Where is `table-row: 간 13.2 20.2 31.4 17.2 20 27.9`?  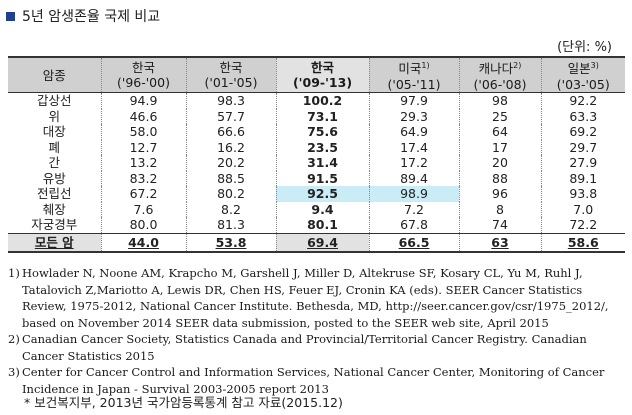 table-row: 간 13.2 20.2 31.4 17.2 20 27.9 is located at coordinates (316, 163).